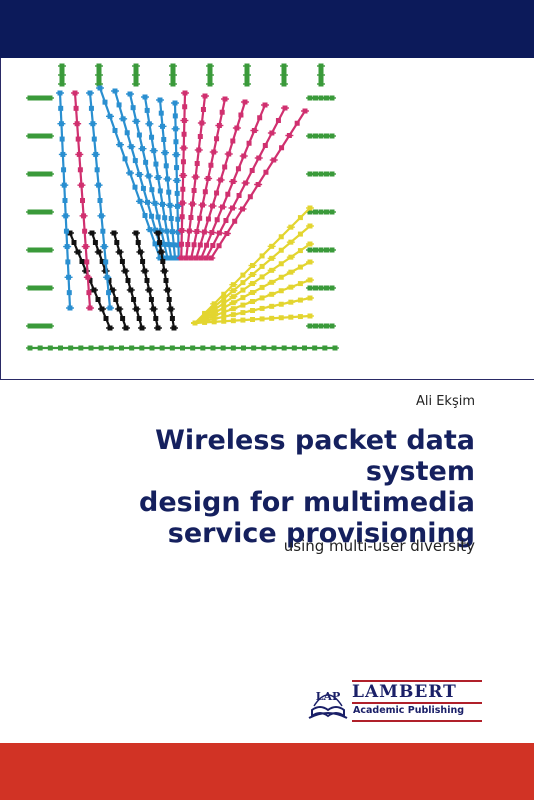 Image resolution: width=534 pixels, height=800 pixels. I want to click on bottom-color-band, so click(267, 771).